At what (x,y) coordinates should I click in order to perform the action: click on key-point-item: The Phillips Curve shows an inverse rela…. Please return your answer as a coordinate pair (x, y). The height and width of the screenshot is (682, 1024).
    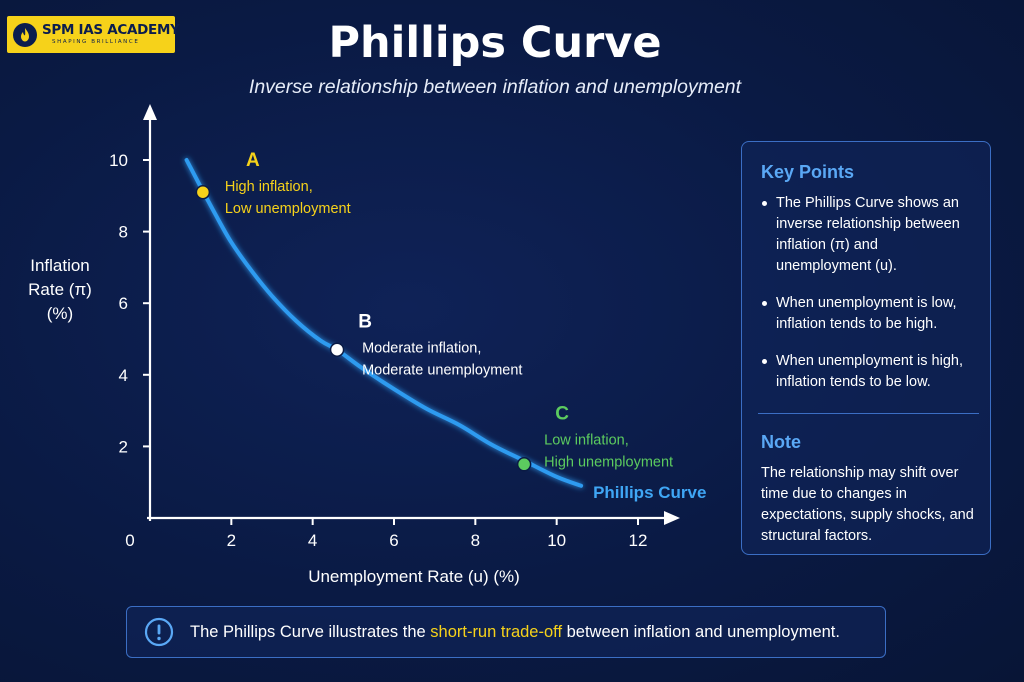
    Looking at the image, I should click on (868, 235).